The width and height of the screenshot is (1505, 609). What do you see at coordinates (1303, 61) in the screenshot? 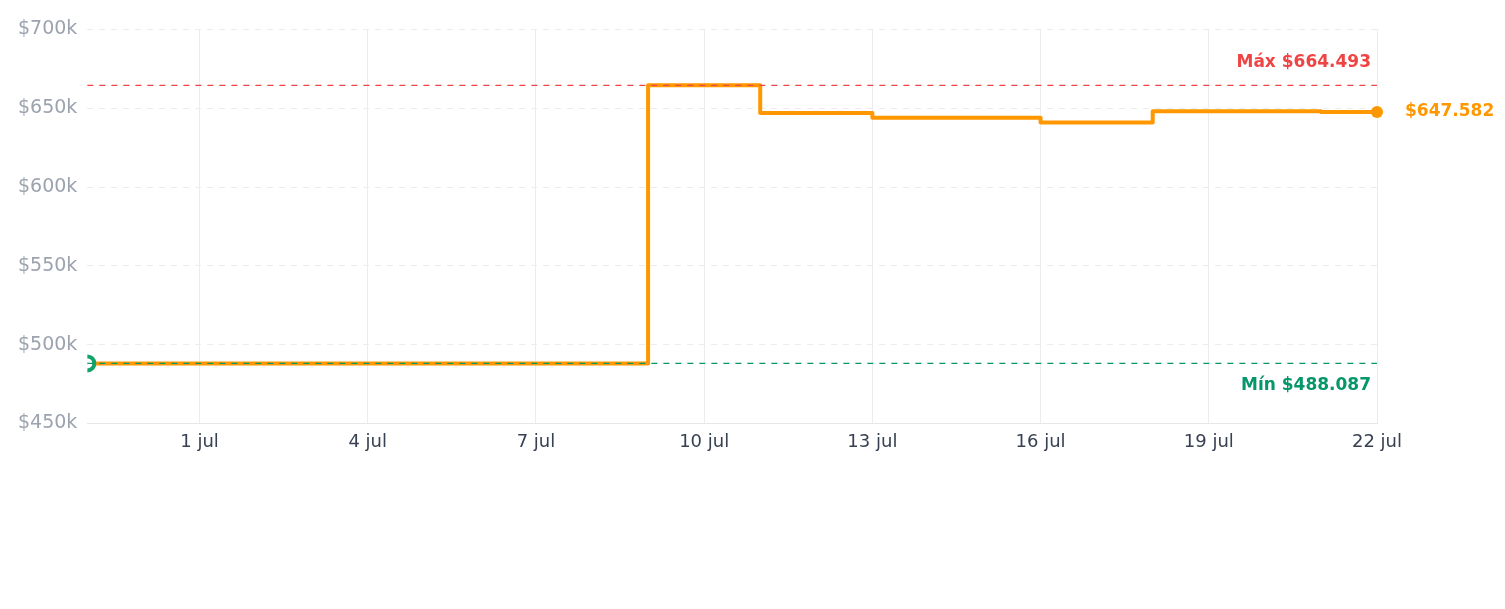
I see `ref-line-label: Máx $664.493` at bounding box center [1303, 61].